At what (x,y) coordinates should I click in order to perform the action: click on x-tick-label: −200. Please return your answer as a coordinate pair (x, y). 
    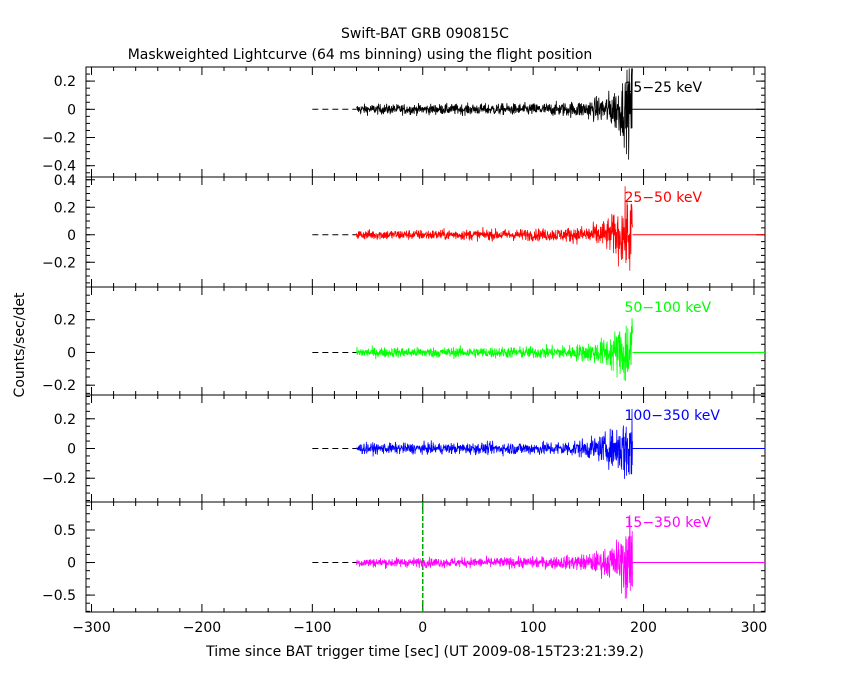
    Looking at the image, I should click on (202, 628).